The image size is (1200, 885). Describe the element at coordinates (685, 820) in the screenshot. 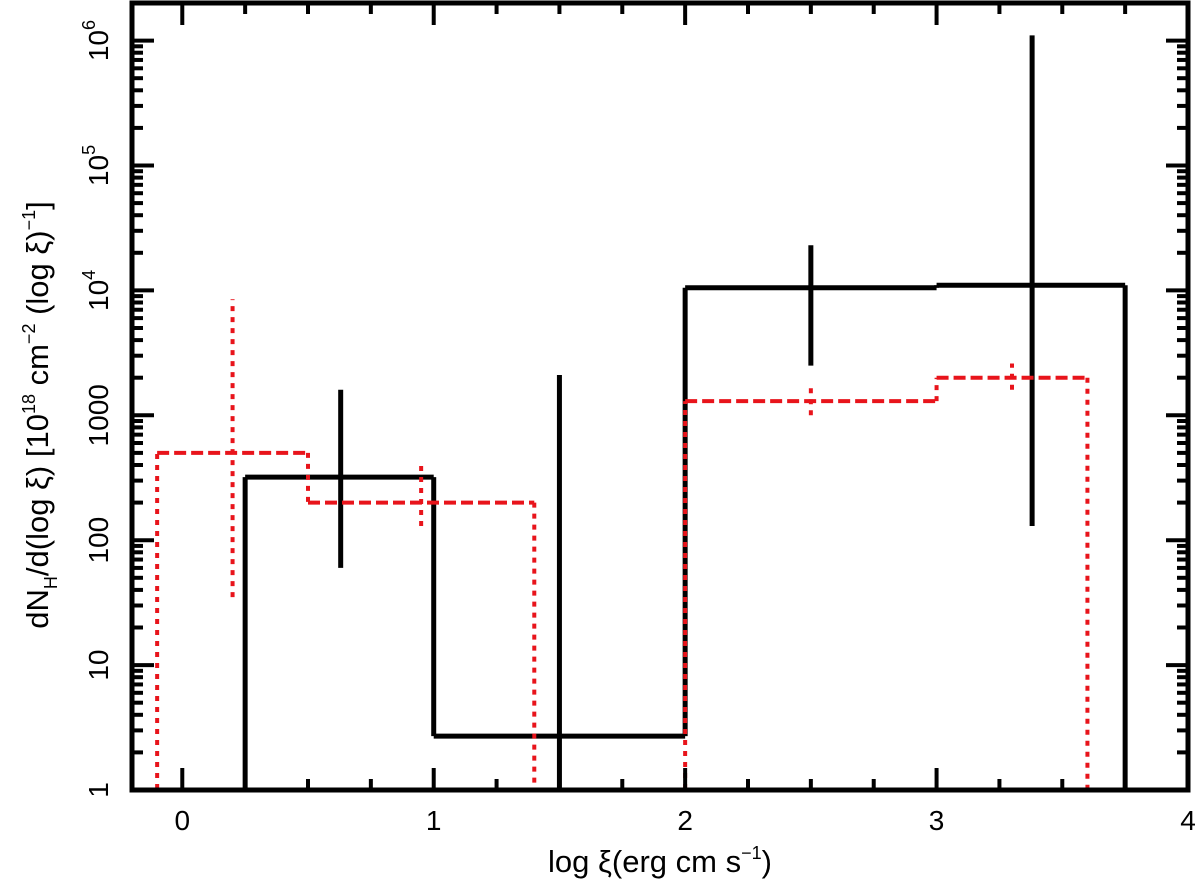

I see `x-tick-label: 2` at that location.